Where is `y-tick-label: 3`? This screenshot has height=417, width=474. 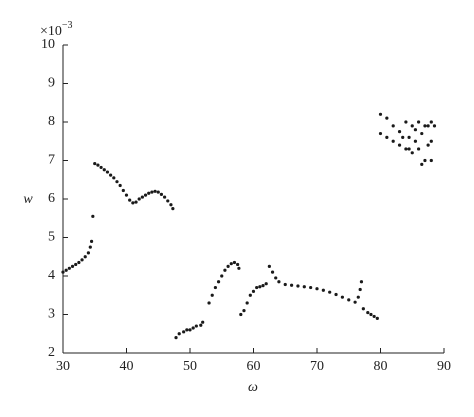
y-tick-label: 3 is located at coordinates (51, 314).